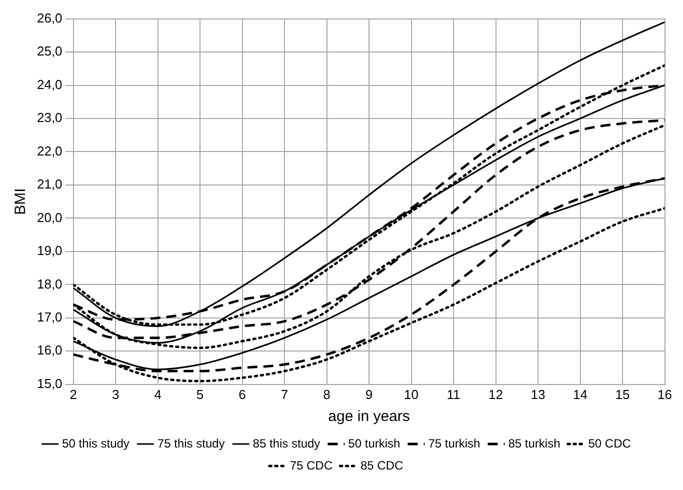 The width and height of the screenshot is (683, 490). I want to click on x-tick-label: 8, so click(326, 394).